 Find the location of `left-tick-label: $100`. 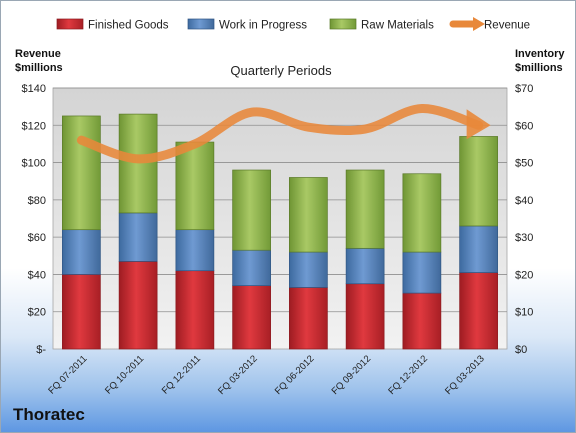

left-tick-label: $100 is located at coordinates (34, 164).